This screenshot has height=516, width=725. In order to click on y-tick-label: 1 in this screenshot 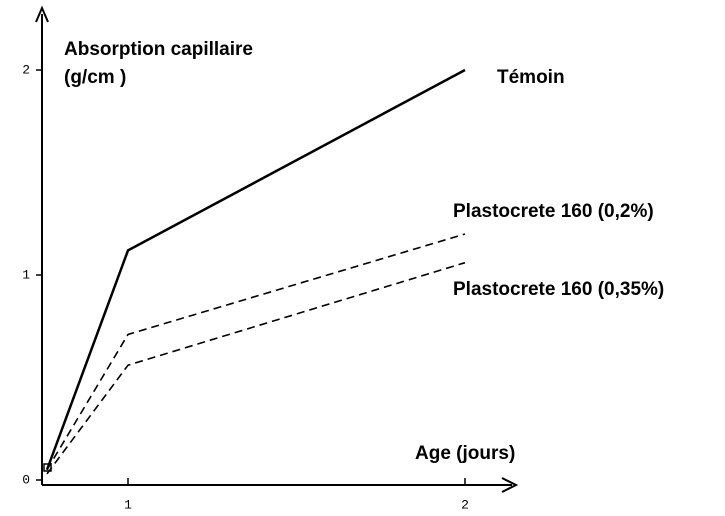, I will do `click(26, 274)`.